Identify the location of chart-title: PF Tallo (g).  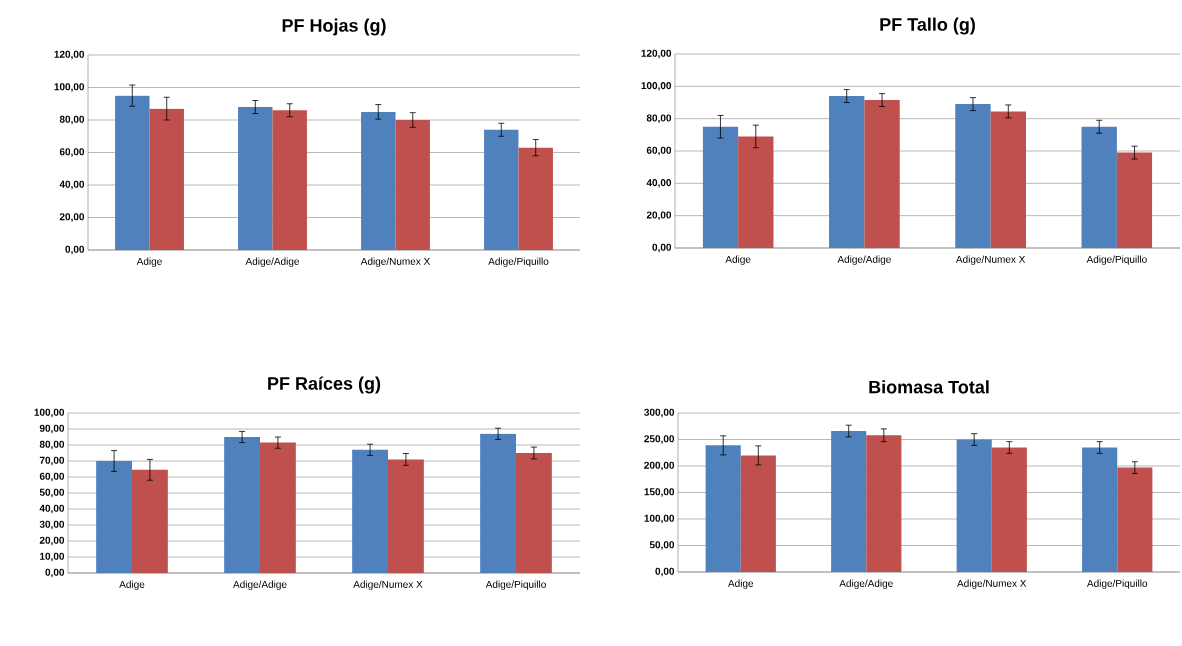
(927, 26).